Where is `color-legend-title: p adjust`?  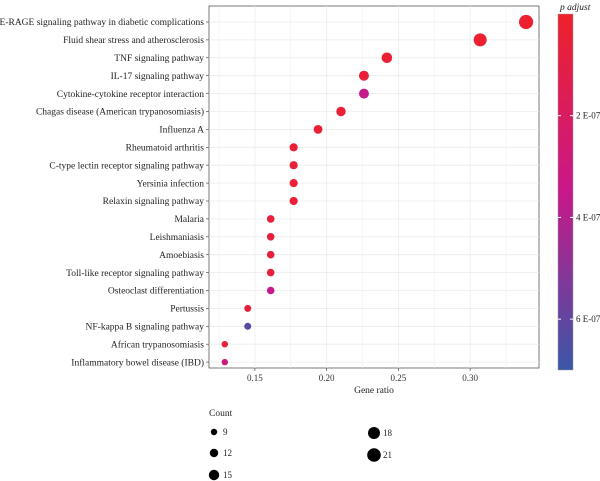
color-legend-title: p adjust is located at coordinates (575, 8).